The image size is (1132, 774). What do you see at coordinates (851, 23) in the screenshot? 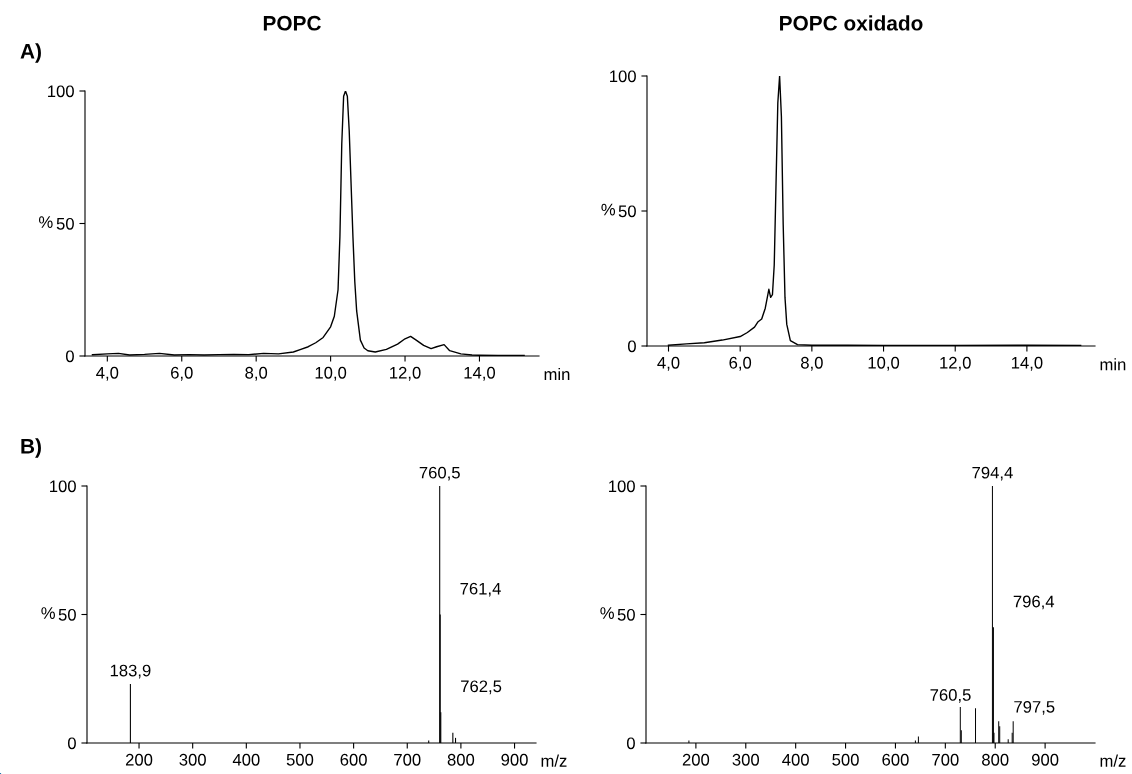
I see `chart-title: POPC oxidado` at bounding box center [851, 23].